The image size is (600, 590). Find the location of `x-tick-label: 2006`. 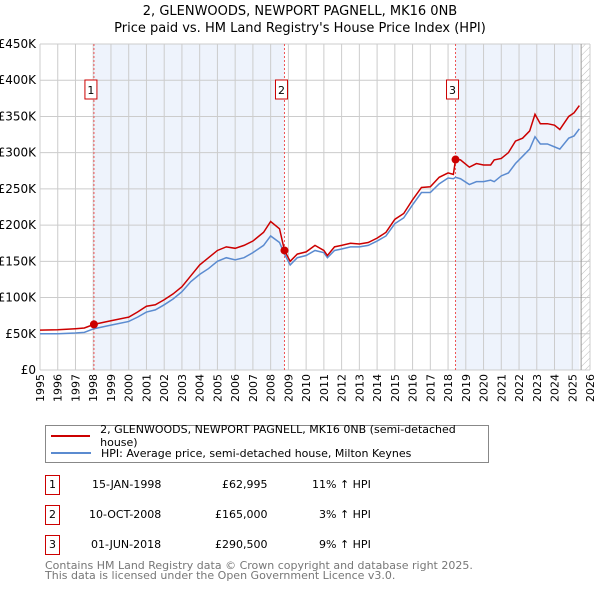

x-tick-label: 2006 is located at coordinates (235, 388).